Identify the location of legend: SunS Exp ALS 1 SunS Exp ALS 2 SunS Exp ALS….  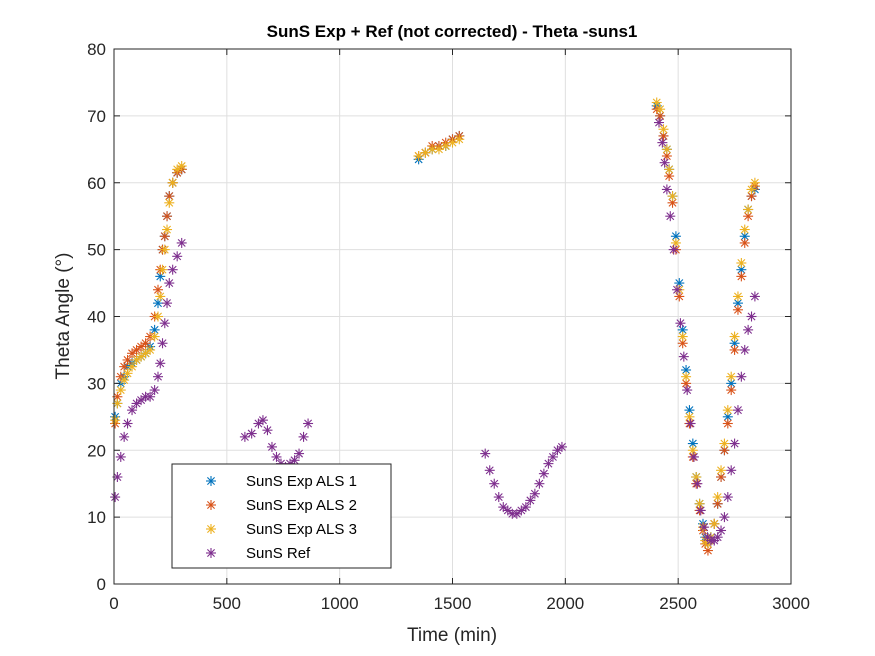
(281, 516).